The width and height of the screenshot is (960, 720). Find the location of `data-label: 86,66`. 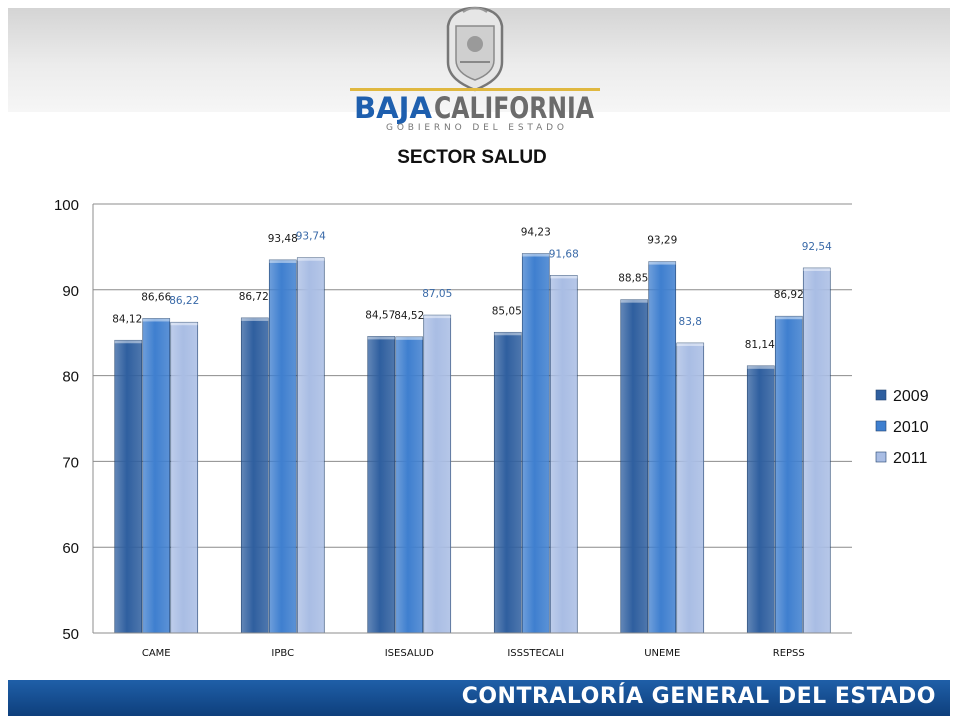

data-label: 86,66 is located at coordinates (156, 297).